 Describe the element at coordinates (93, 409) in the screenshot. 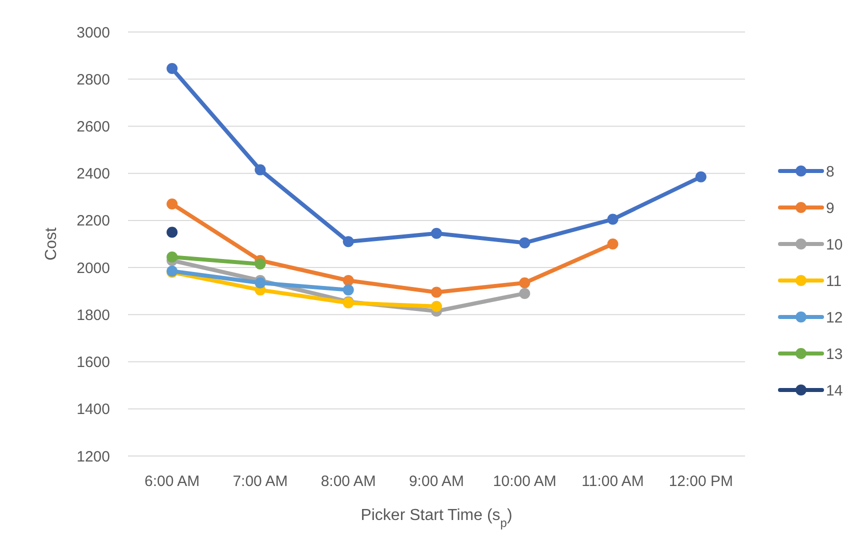

I see `y-tick-label: 1400` at that location.